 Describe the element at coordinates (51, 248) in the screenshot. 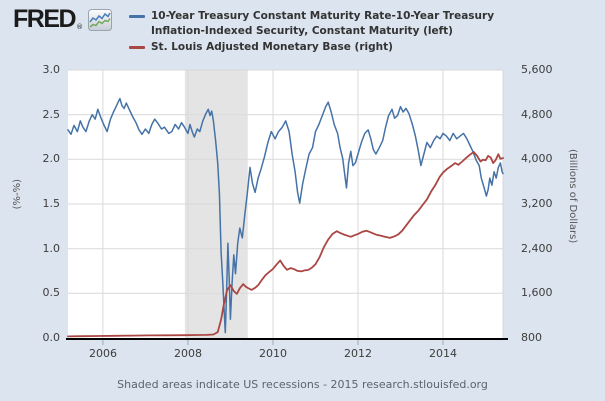

I see `left-axis-tick-label: 1.0` at that location.